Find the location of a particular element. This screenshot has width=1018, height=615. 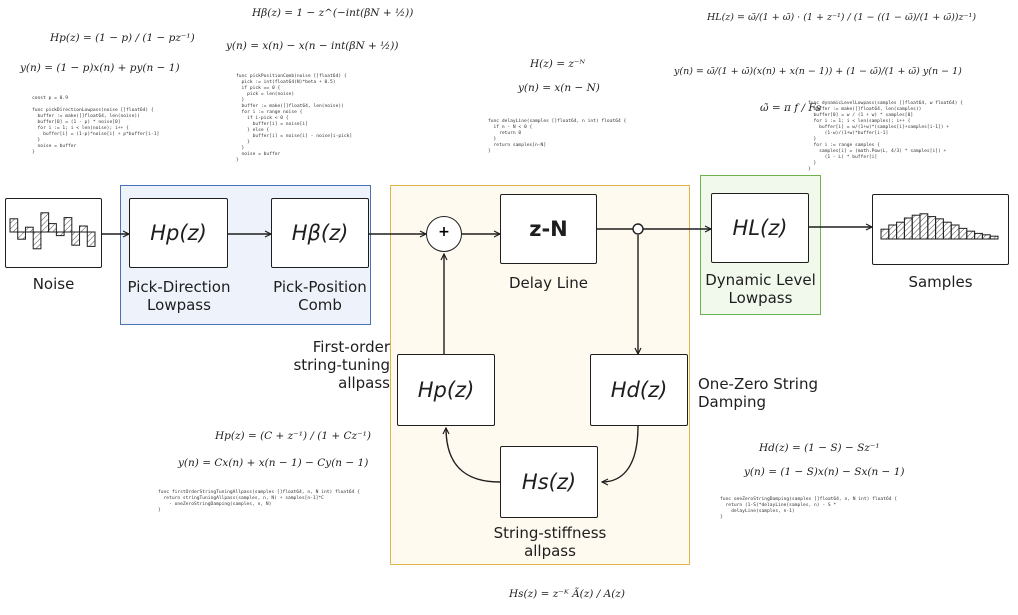

summing-junction: + is located at coordinates (444, 234).